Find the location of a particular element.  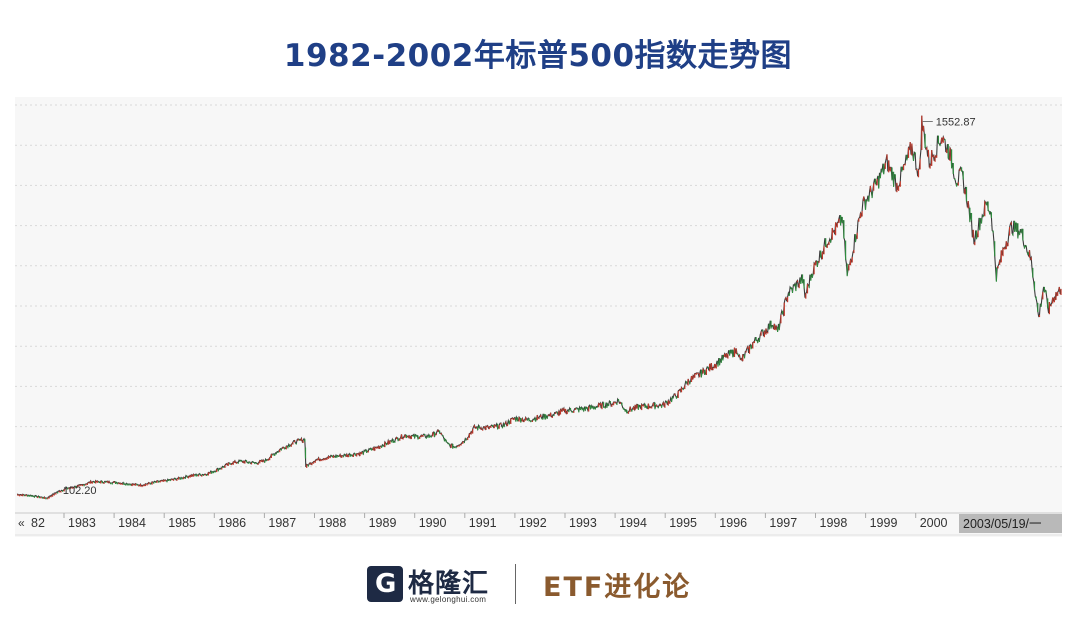

x-tick-label: 1993 is located at coordinates (583, 523).